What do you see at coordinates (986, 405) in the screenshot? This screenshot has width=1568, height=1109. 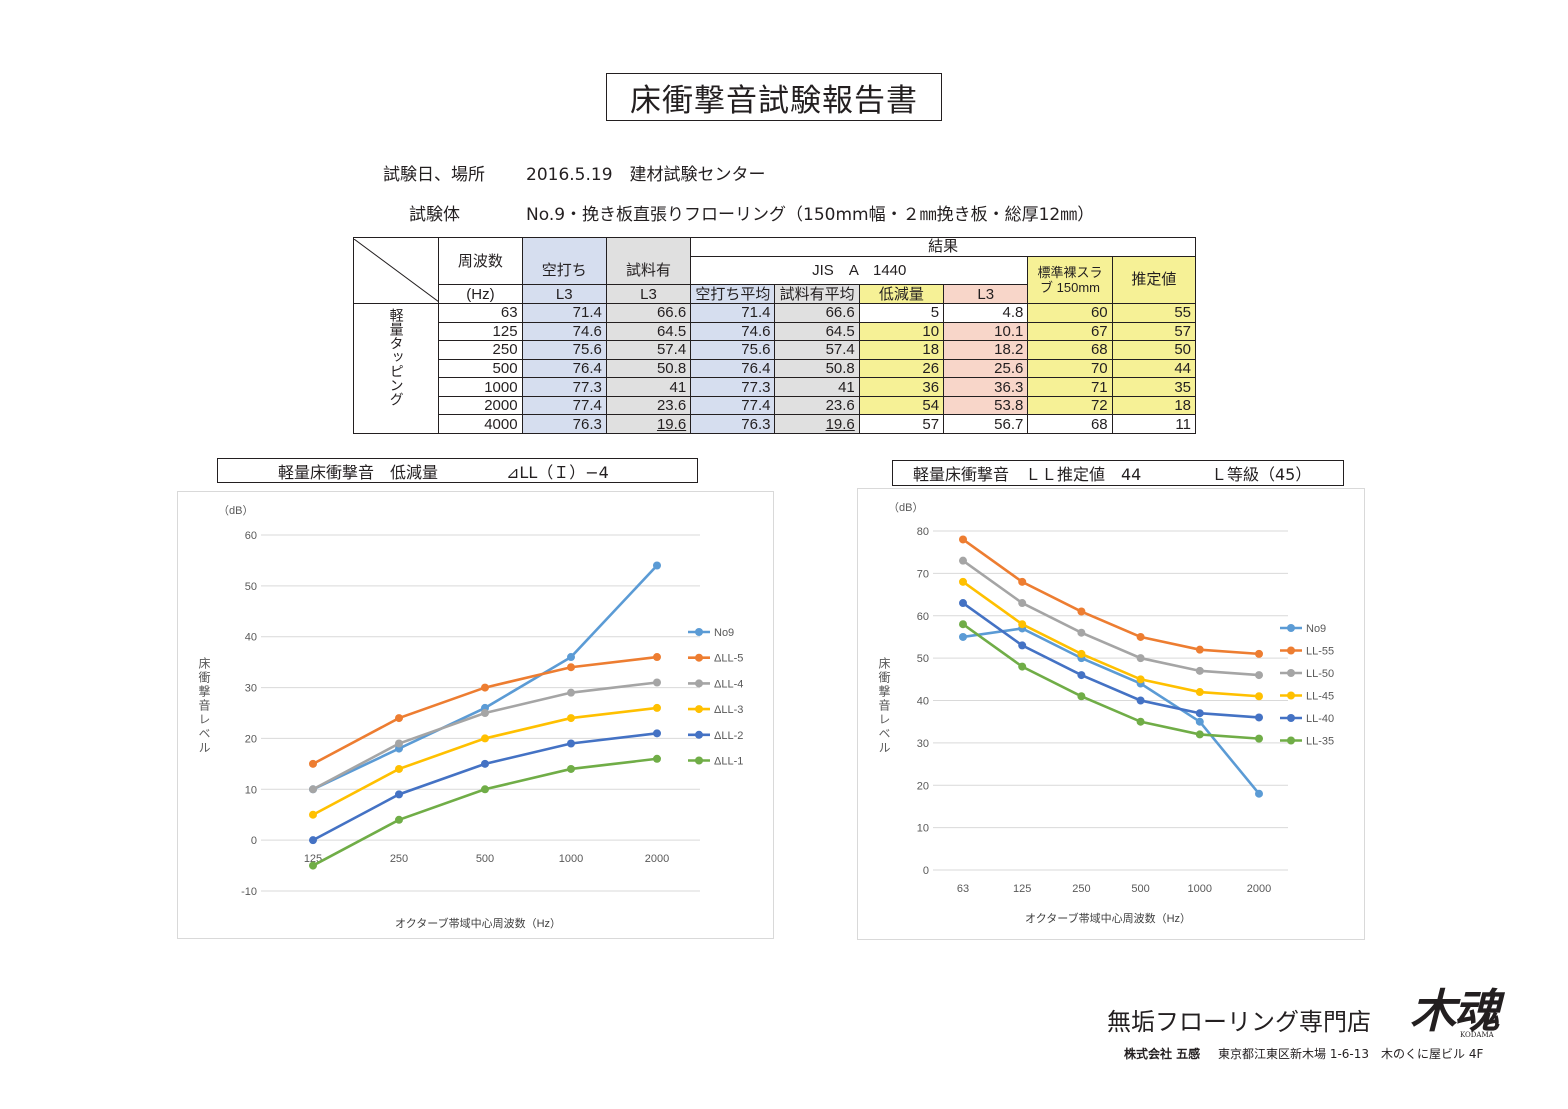 I see `result-l3-cell: 53.8` at bounding box center [986, 405].